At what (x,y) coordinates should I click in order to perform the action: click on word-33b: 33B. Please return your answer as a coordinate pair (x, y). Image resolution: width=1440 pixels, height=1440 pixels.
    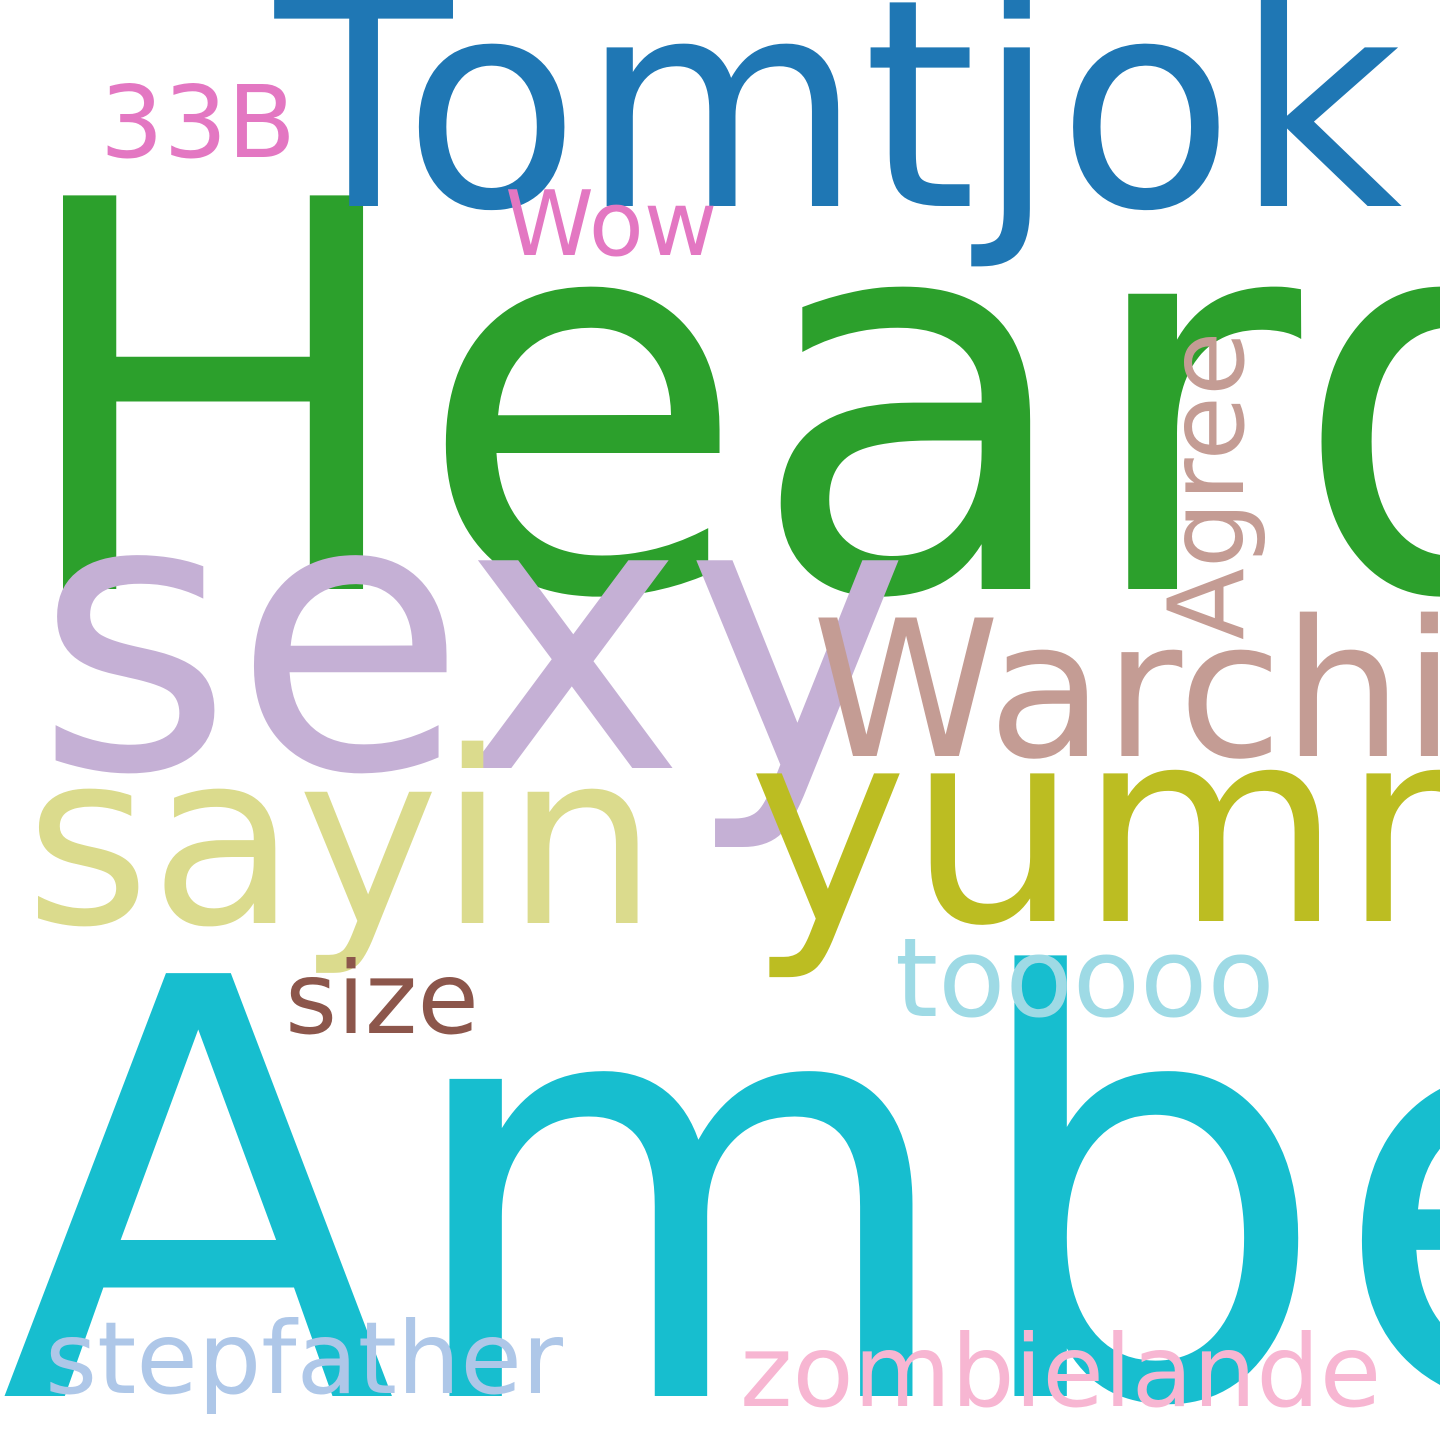
    Looking at the image, I should click on (198, 122).